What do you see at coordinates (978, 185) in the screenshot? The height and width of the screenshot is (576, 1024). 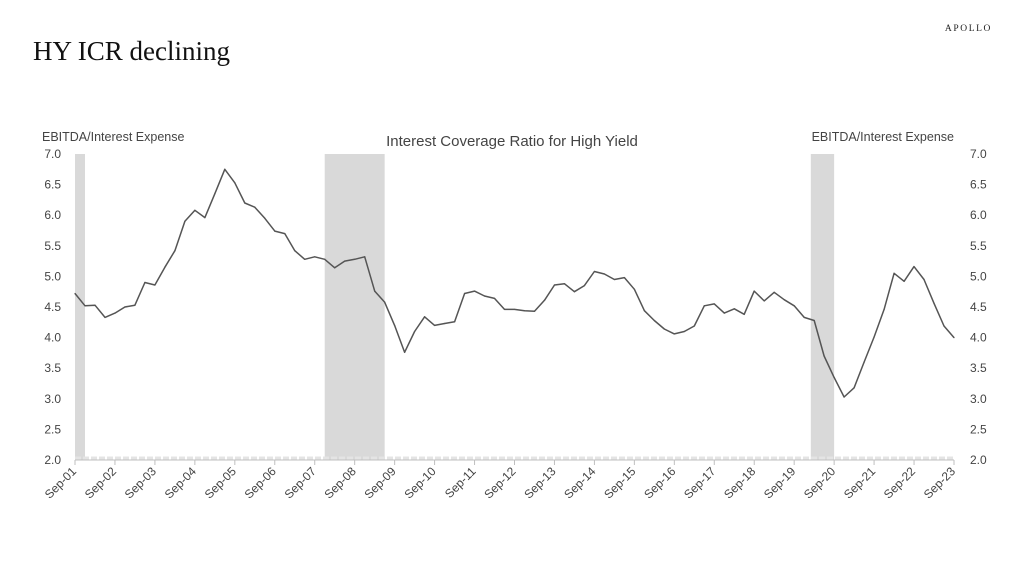 I see `y-tick-label-right: 6.5` at bounding box center [978, 185].